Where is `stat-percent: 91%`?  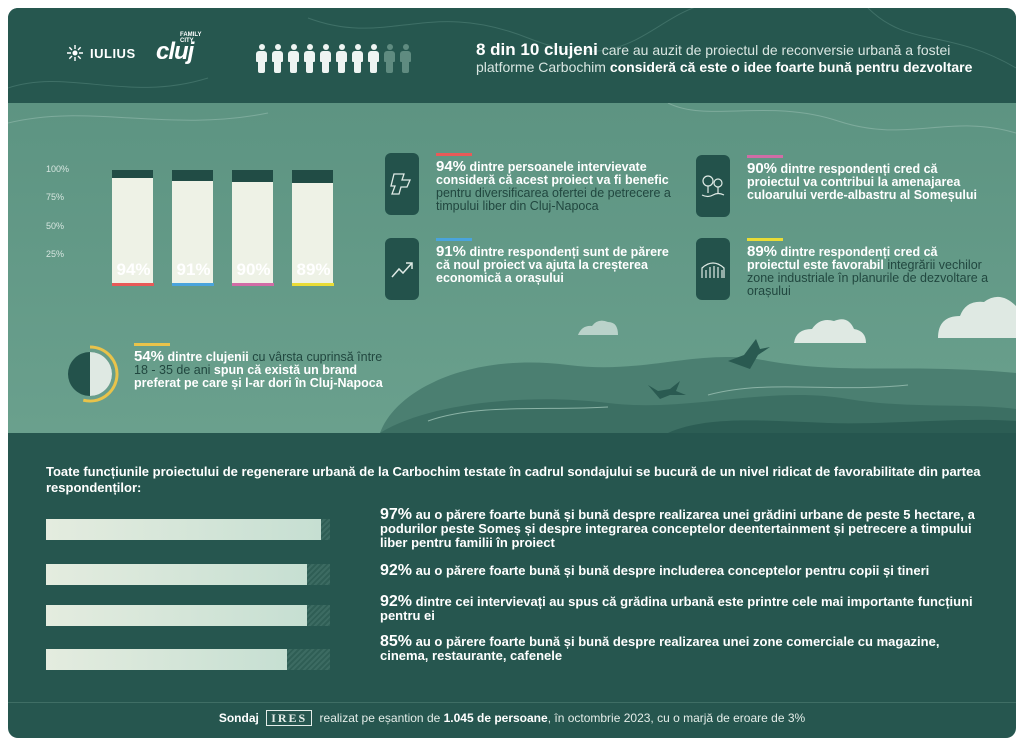
stat-percent: 91% is located at coordinates (451, 251).